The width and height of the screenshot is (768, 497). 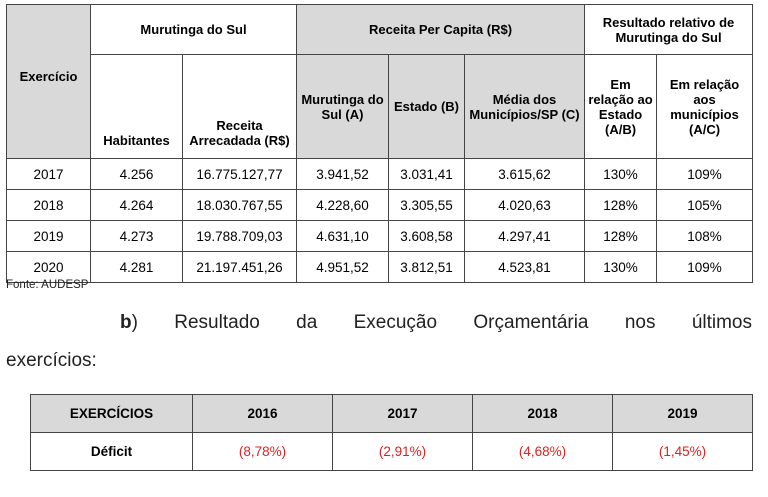 What do you see at coordinates (426, 174) in the screenshot?
I see `table-cell: 3.031,41` at bounding box center [426, 174].